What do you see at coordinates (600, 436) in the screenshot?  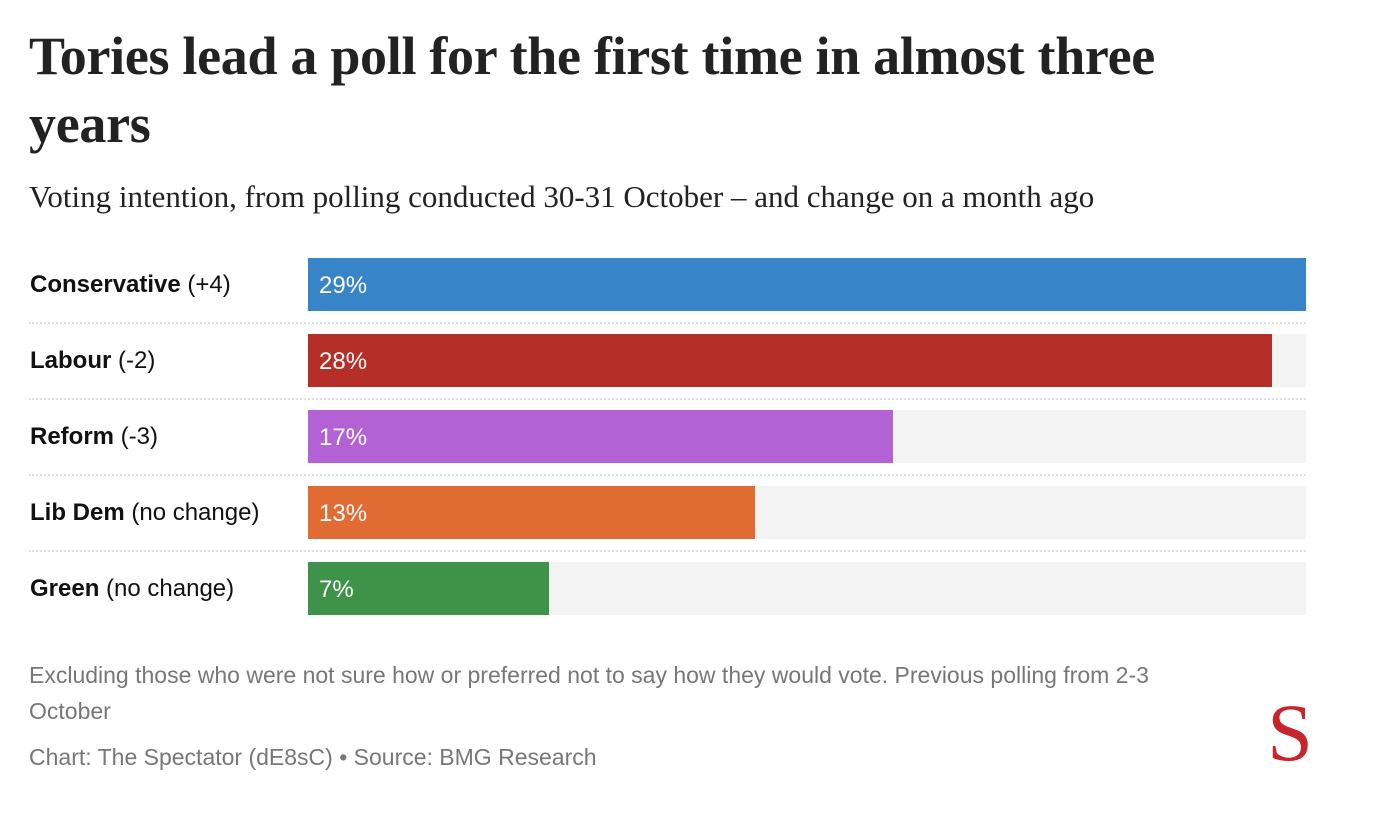 I see `bar: 17%` at bounding box center [600, 436].